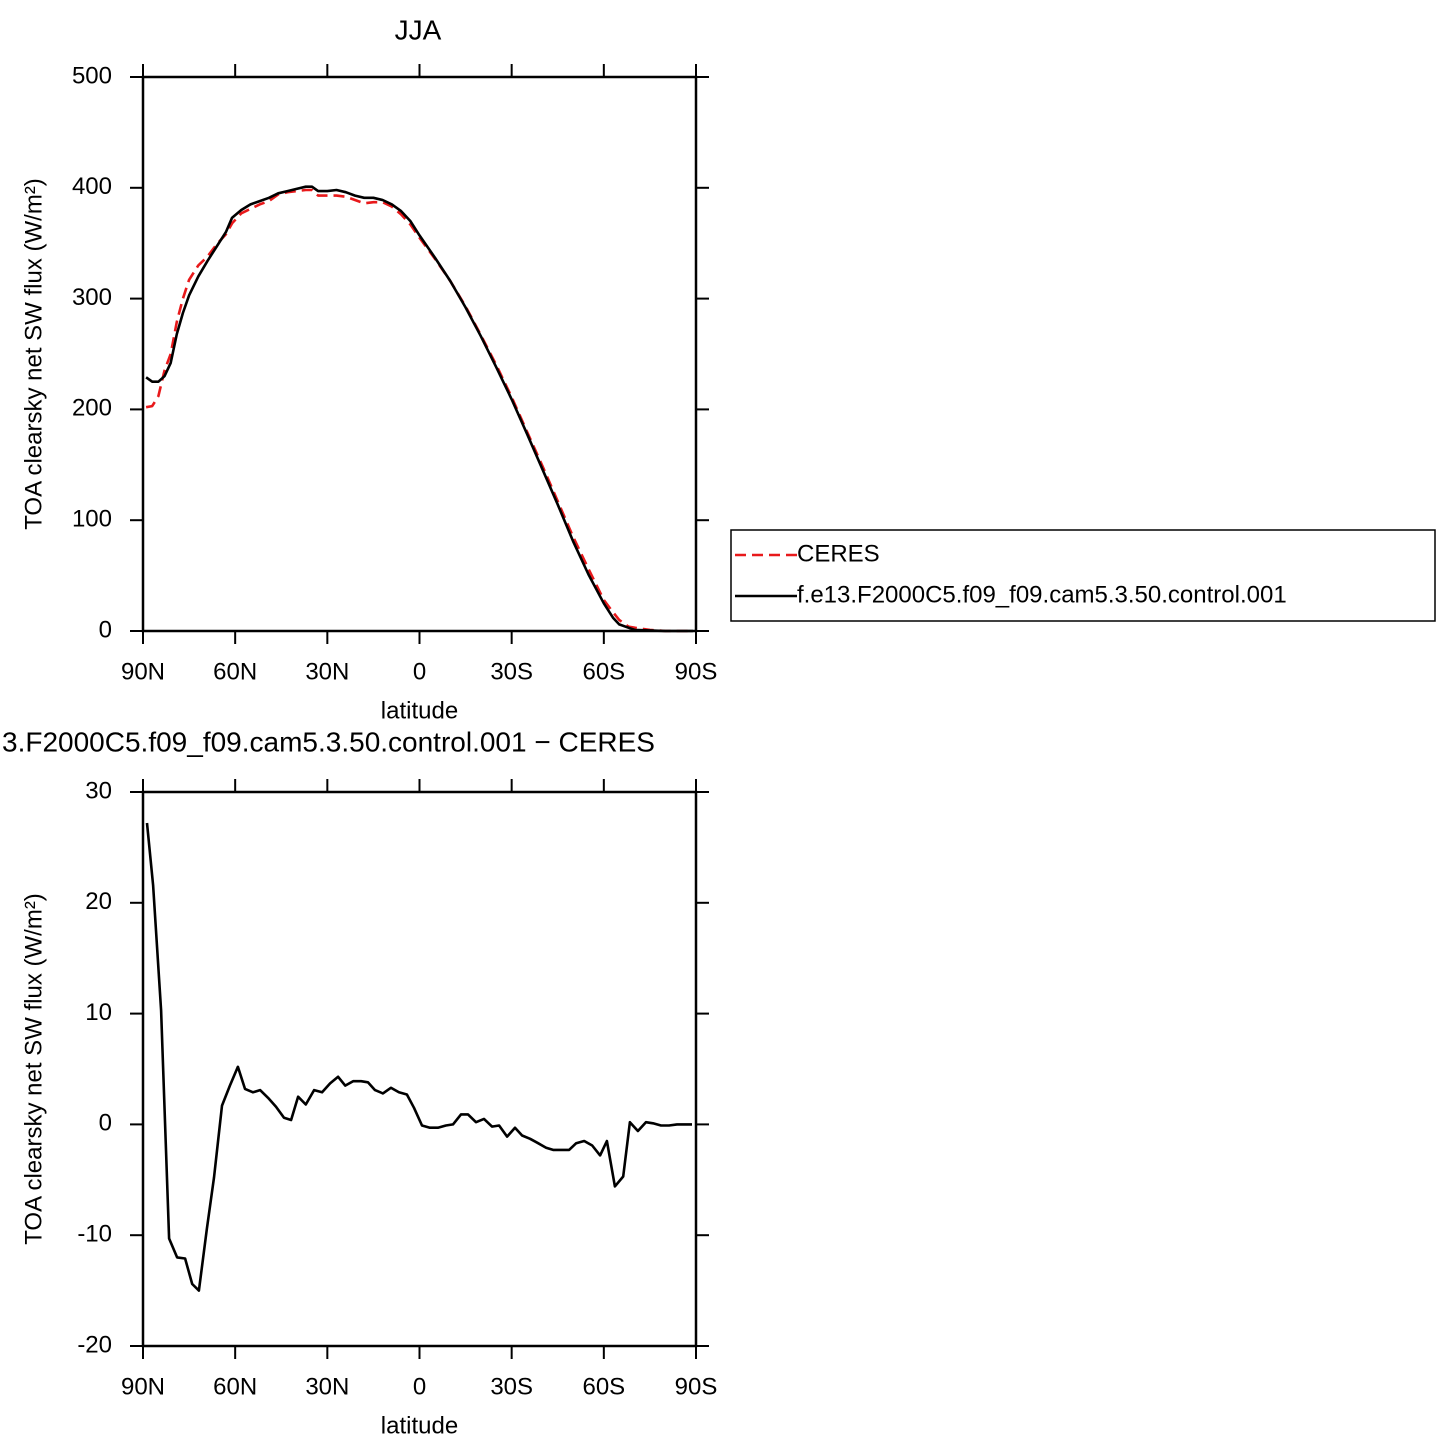 This screenshot has height=1452, width=1455. What do you see at coordinates (94, 1344) in the screenshot?
I see `y-tick-label: -20` at bounding box center [94, 1344].